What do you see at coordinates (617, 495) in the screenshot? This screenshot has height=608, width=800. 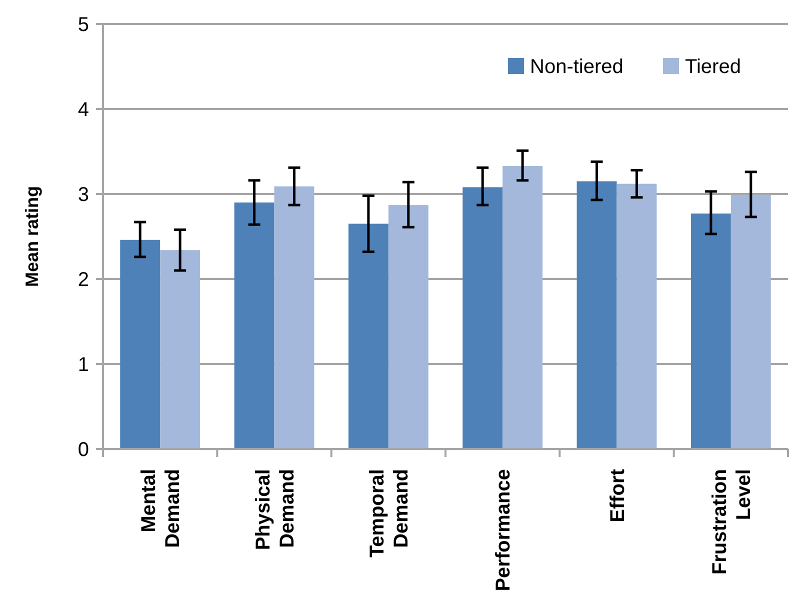 I see `x-tick-label: Effort` at bounding box center [617, 495].